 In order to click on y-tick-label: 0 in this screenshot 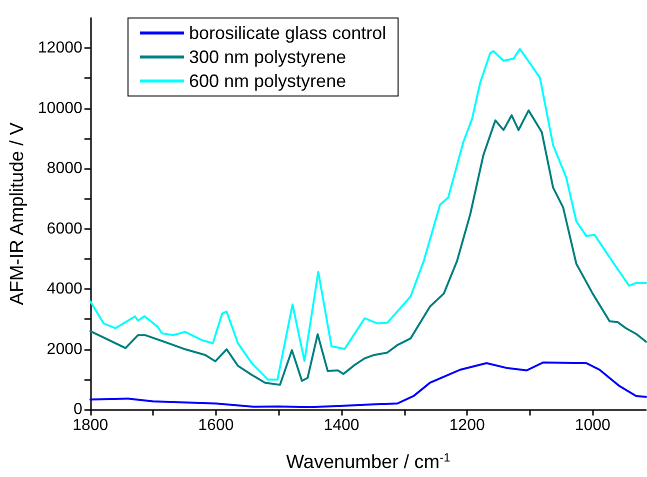, I will do `click(77, 409)`.